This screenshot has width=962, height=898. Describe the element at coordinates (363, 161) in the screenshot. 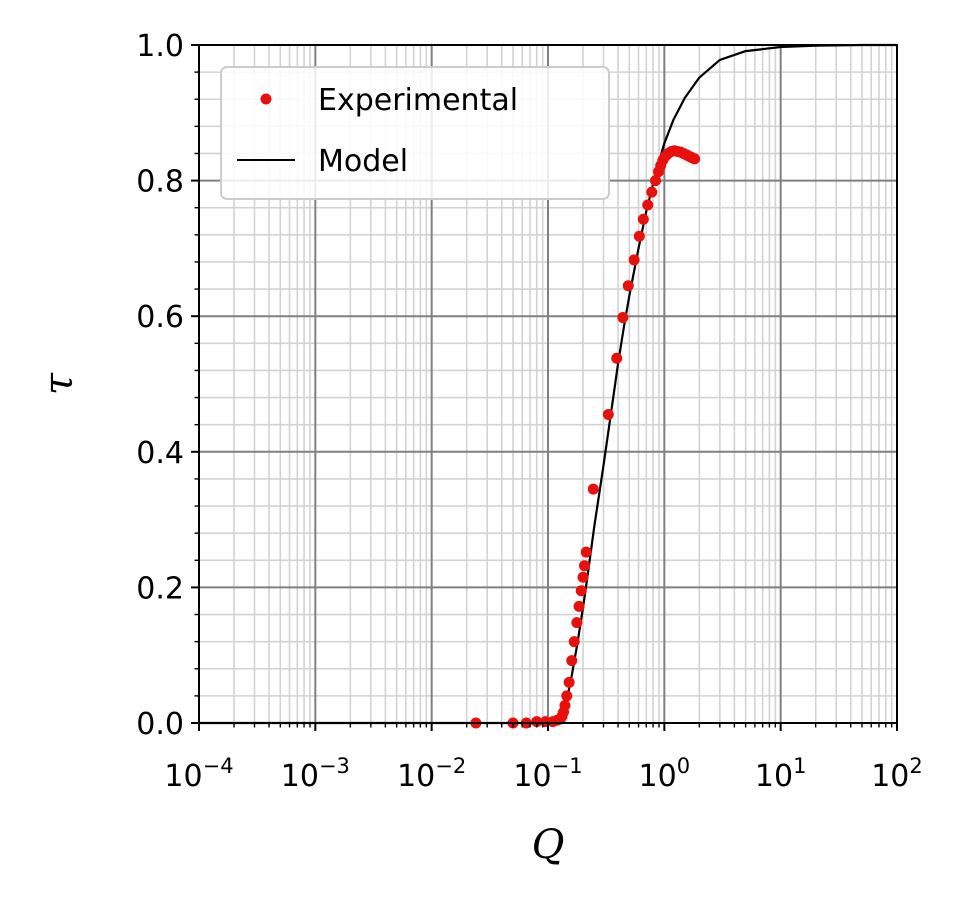

I see `legend-model-label: Model` at that location.